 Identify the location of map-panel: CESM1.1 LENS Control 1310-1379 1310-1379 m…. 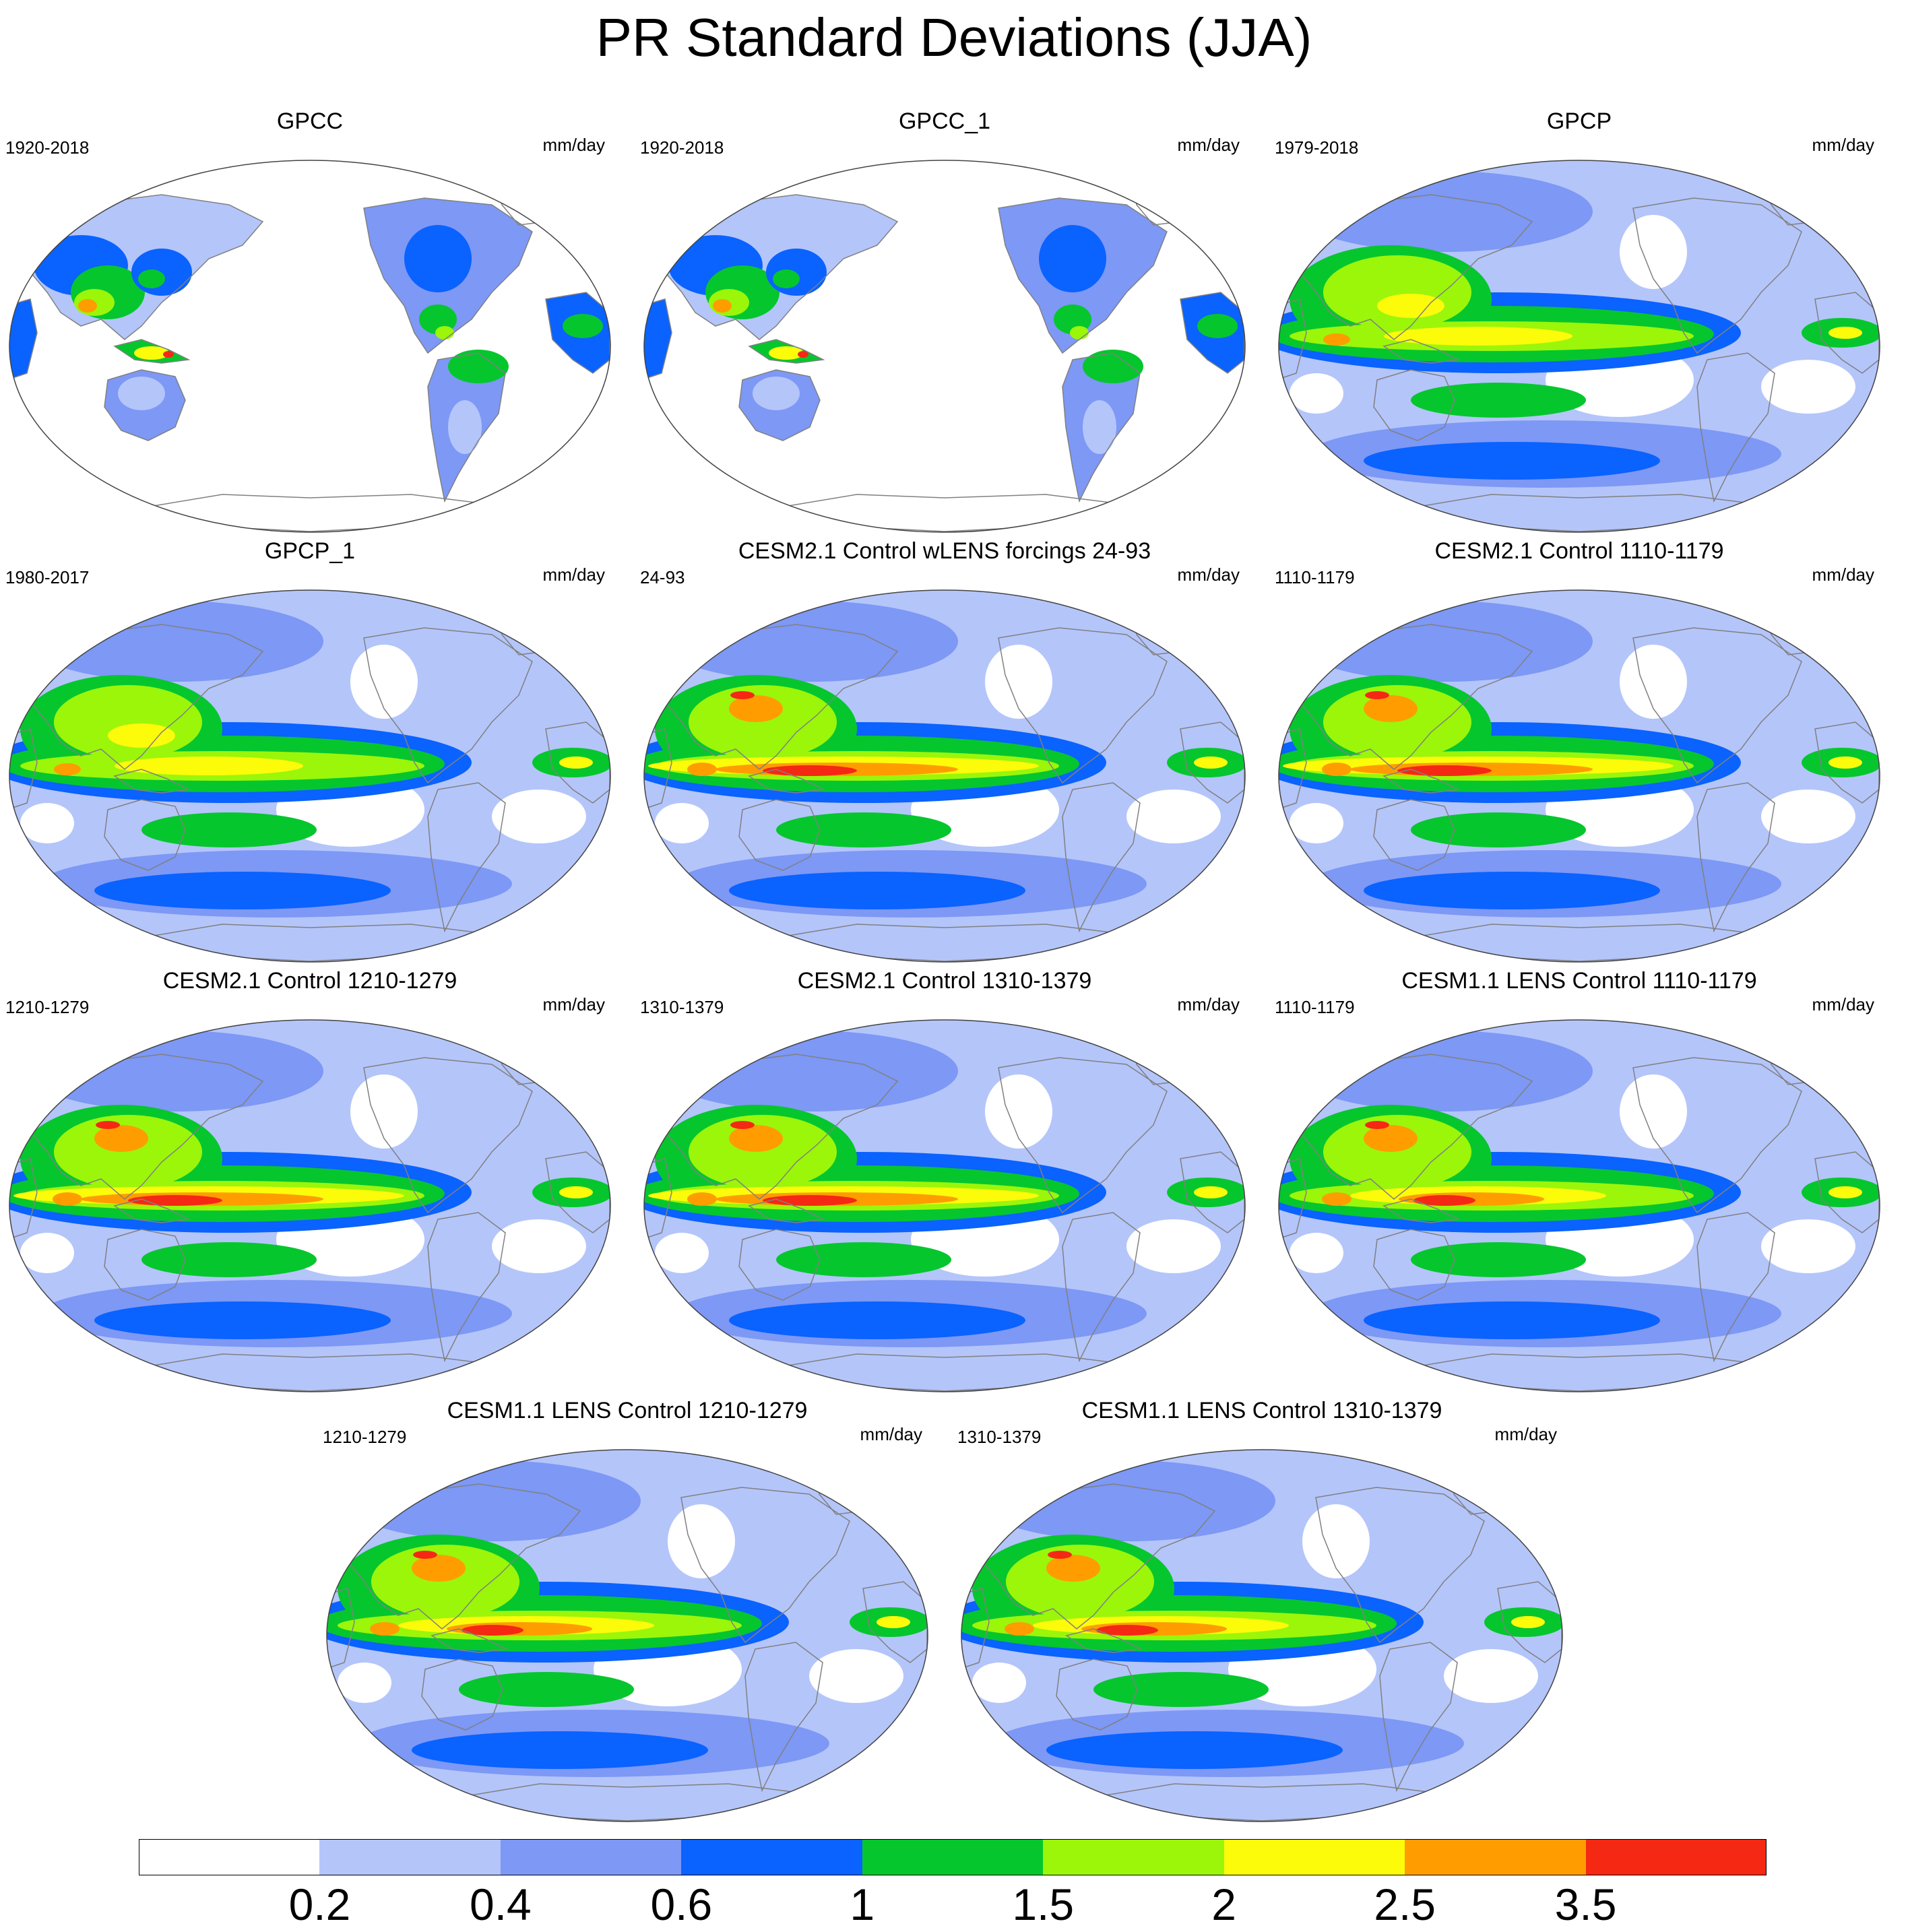
(1262, 1612).